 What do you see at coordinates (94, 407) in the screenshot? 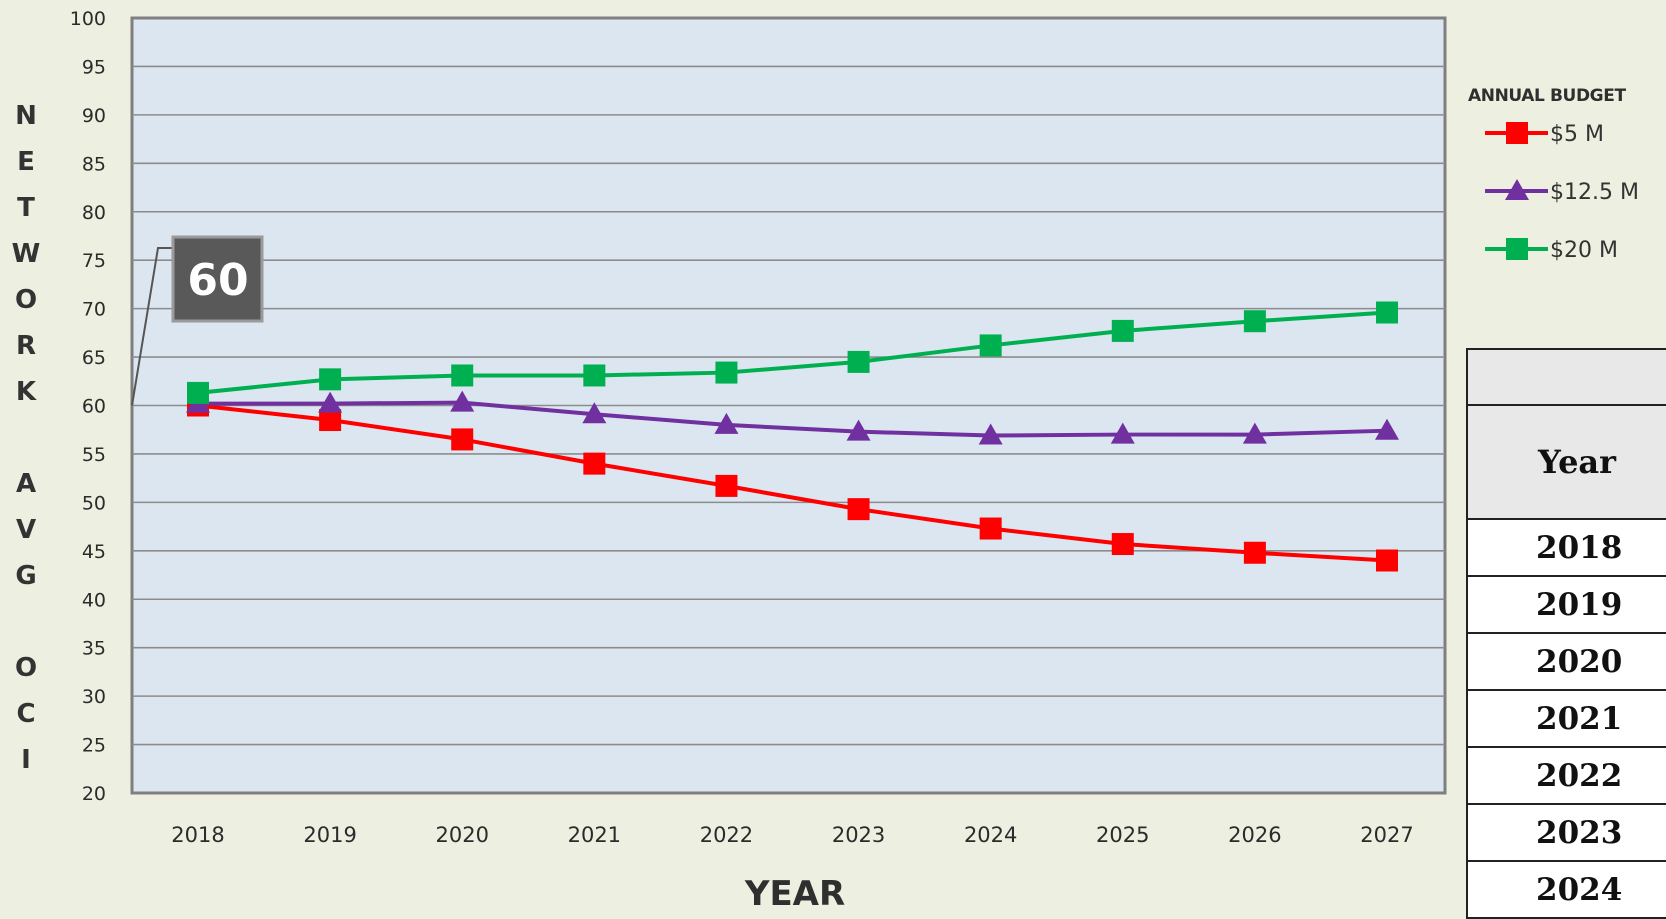
I see `y-tick-label: 60` at bounding box center [94, 407].